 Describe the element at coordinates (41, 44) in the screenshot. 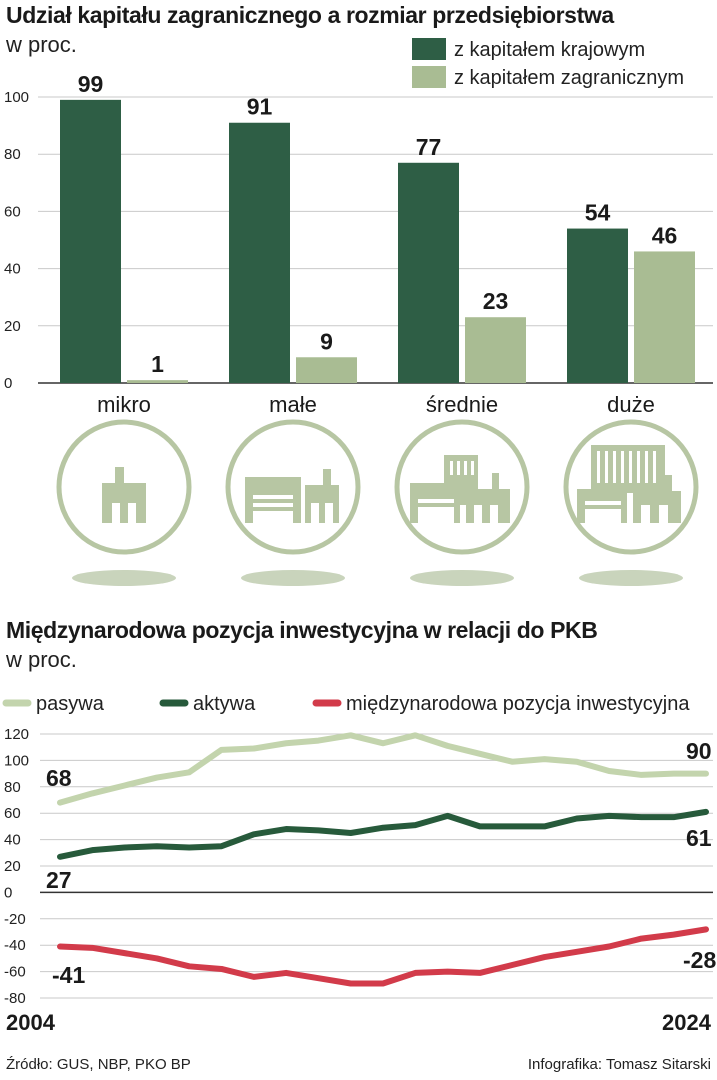

I see `chart1-subtitle: w proc.` at that location.